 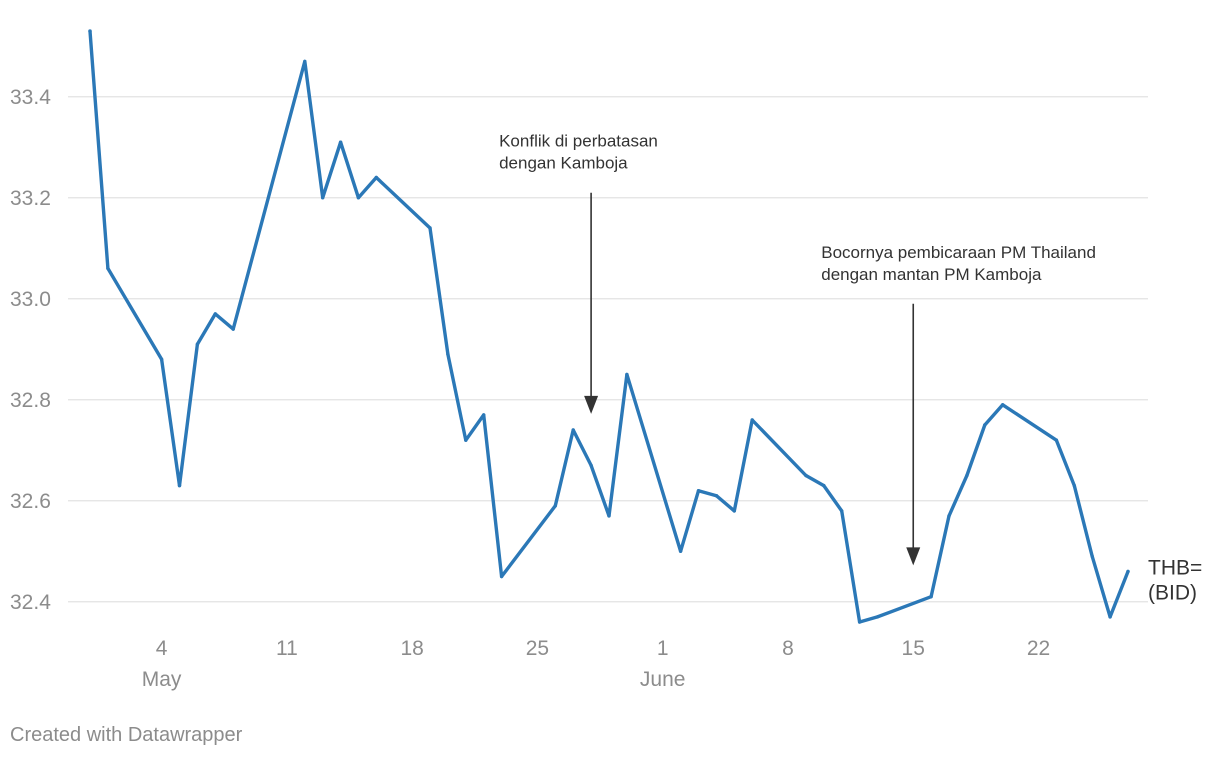 I want to click on credit-text: Created with Datawrapper, so click(x=126, y=735).